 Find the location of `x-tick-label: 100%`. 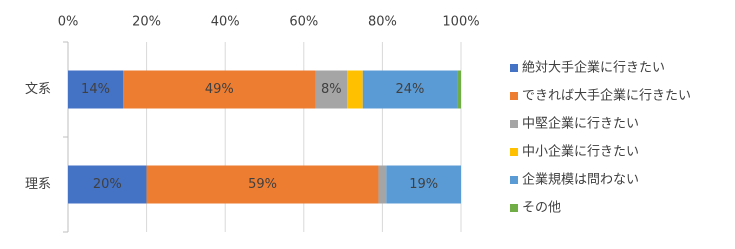

x-tick-label: 100% is located at coordinates (460, 22).